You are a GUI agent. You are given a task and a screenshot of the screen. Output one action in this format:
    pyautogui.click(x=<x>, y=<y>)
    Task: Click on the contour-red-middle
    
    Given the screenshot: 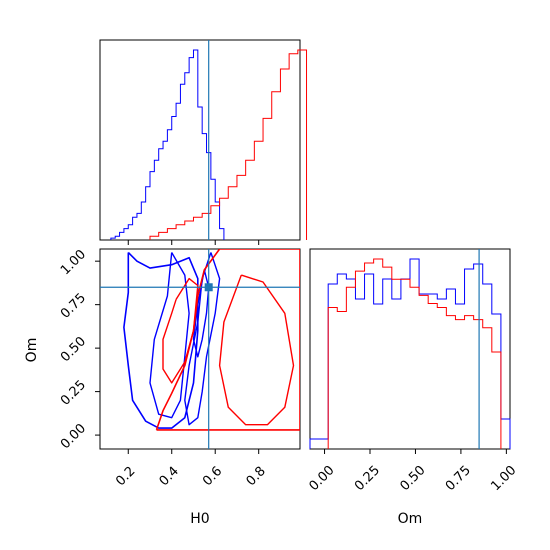 What is the action you would take?
    pyautogui.click(x=180, y=330)
    